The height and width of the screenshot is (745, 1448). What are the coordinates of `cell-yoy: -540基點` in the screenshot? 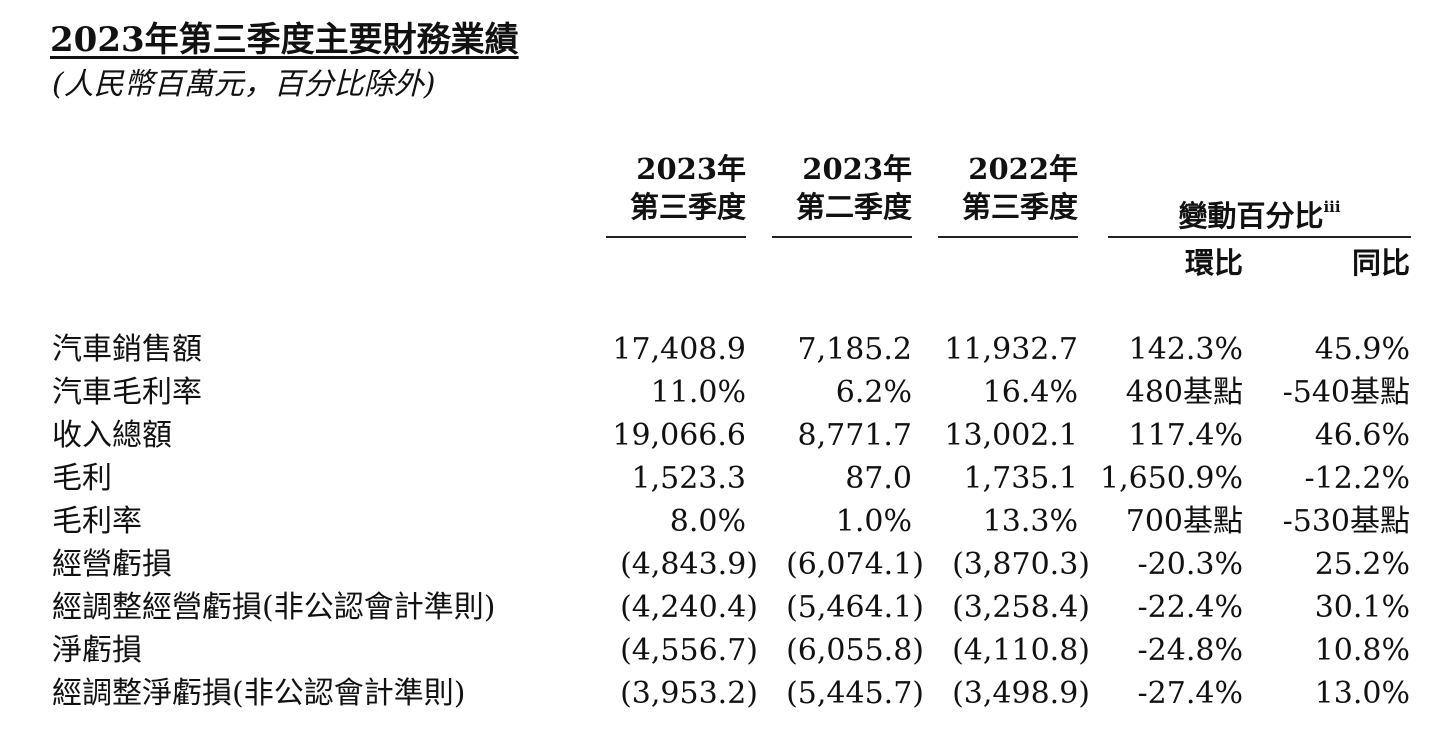 It's located at (1346, 392).